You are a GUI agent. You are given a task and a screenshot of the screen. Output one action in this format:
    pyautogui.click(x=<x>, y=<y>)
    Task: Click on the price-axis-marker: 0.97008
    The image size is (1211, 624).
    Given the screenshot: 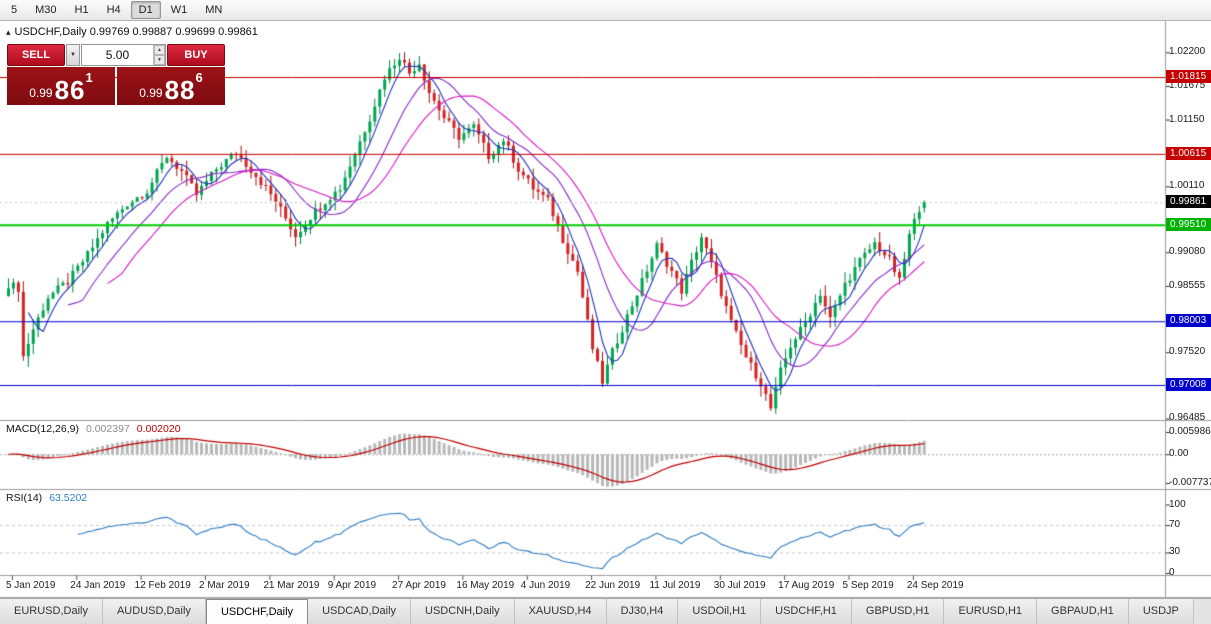 What is the action you would take?
    pyautogui.click(x=1188, y=384)
    